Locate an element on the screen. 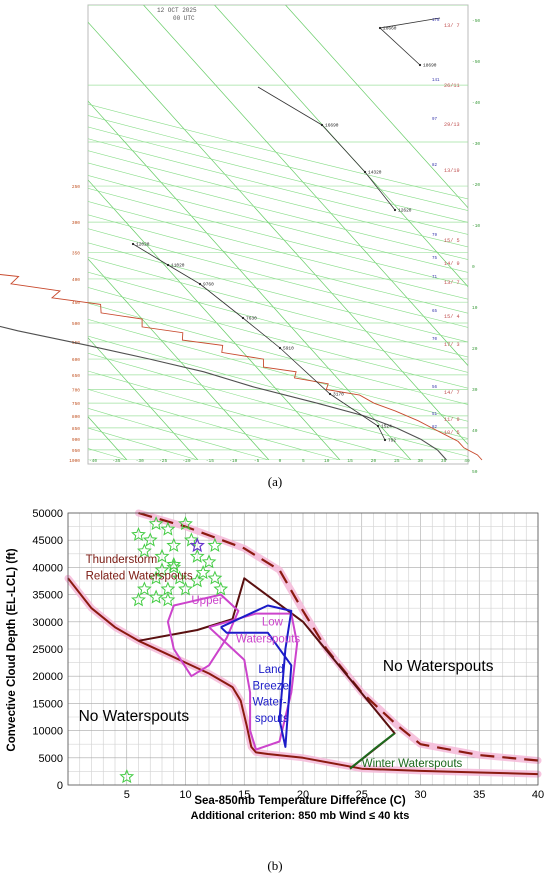 This screenshot has width=550, height=878. skewt-date: 12 OCT 2025 is located at coordinates (177, 10).